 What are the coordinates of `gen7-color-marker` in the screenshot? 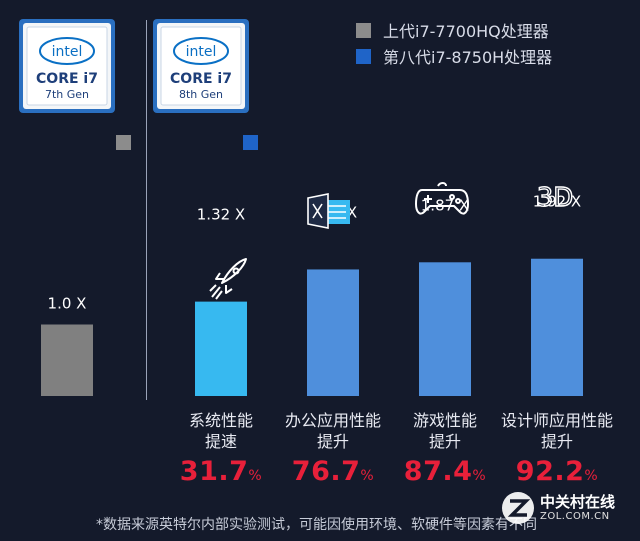 It's located at (123, 142).